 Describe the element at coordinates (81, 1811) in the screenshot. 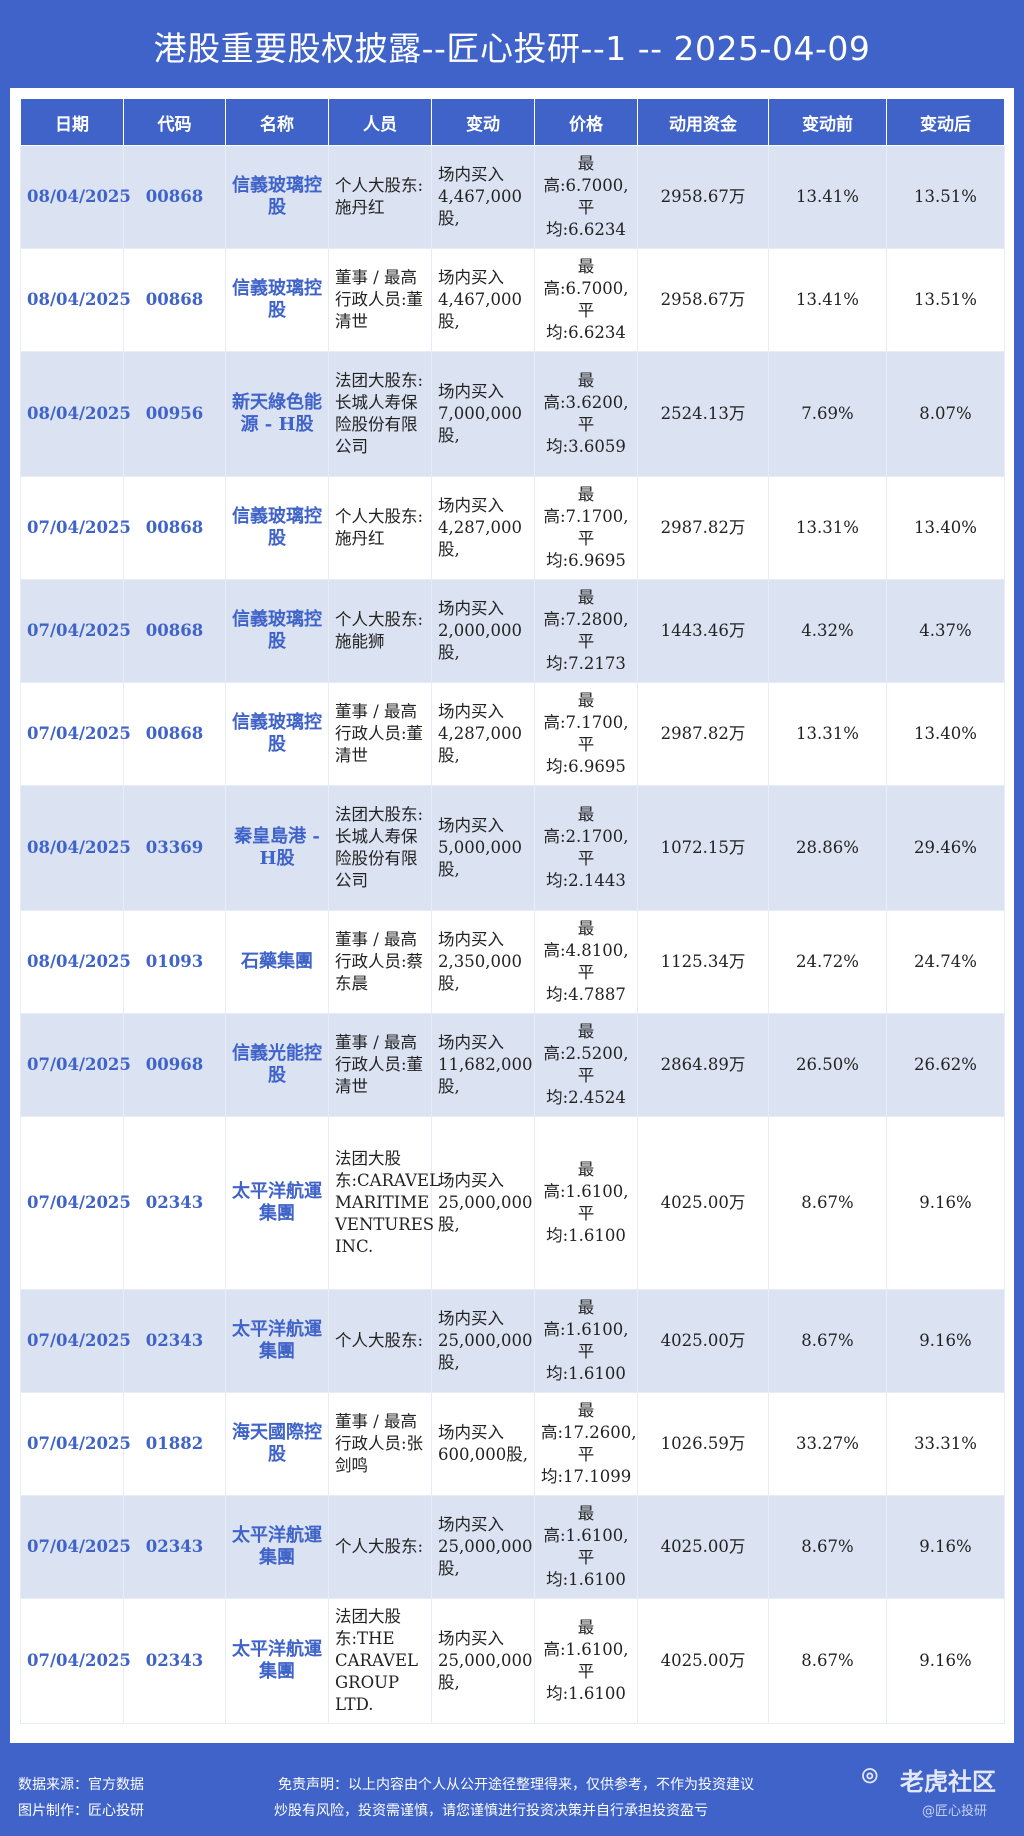

I see `footer-made-by: 图片制作：匠心投研` at that location.